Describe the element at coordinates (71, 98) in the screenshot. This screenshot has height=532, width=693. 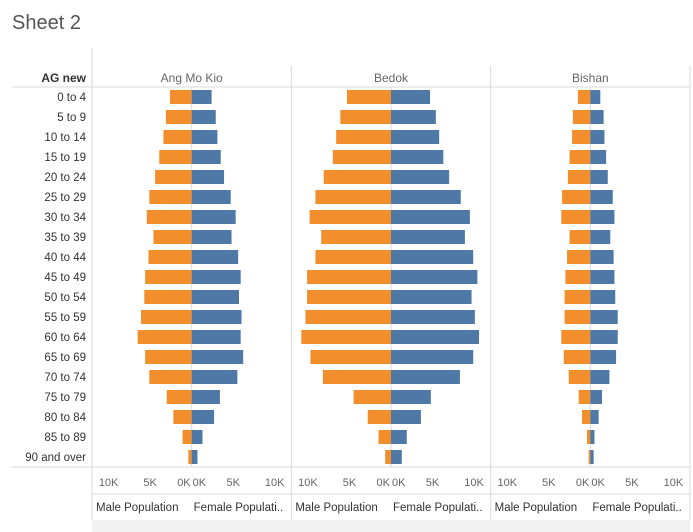
I see `category-label: 0 to 4` at that location.